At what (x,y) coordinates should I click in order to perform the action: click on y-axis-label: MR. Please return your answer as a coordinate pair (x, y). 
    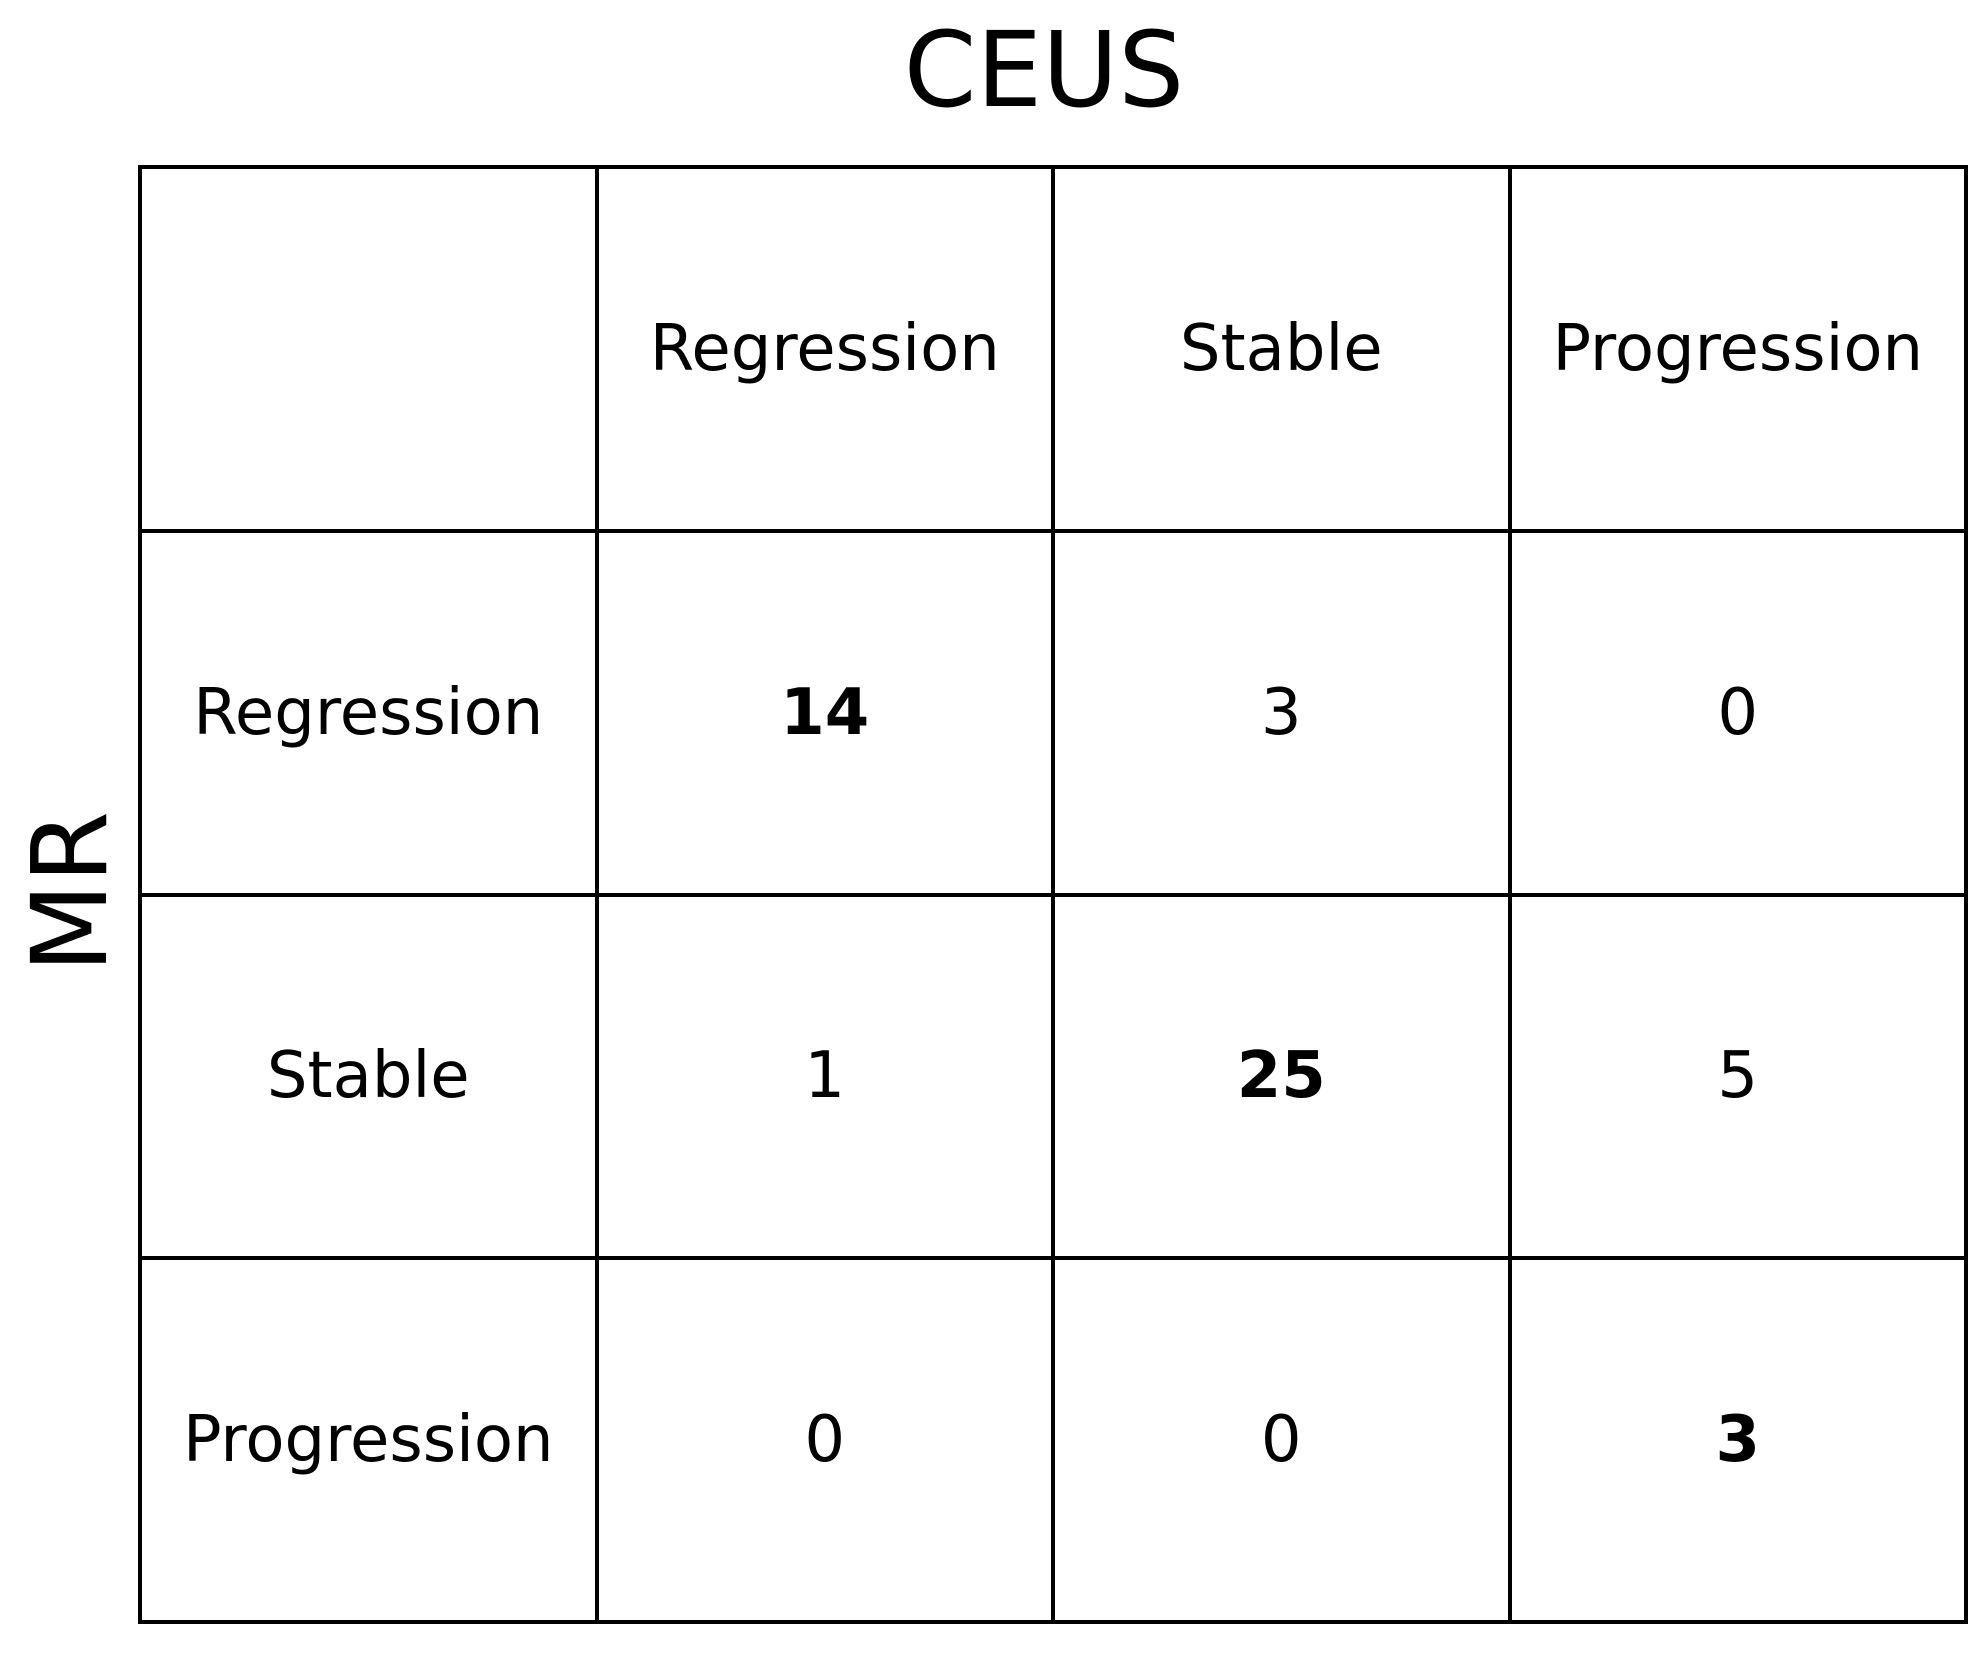
    Looking at the image, I should click on (70, 892).